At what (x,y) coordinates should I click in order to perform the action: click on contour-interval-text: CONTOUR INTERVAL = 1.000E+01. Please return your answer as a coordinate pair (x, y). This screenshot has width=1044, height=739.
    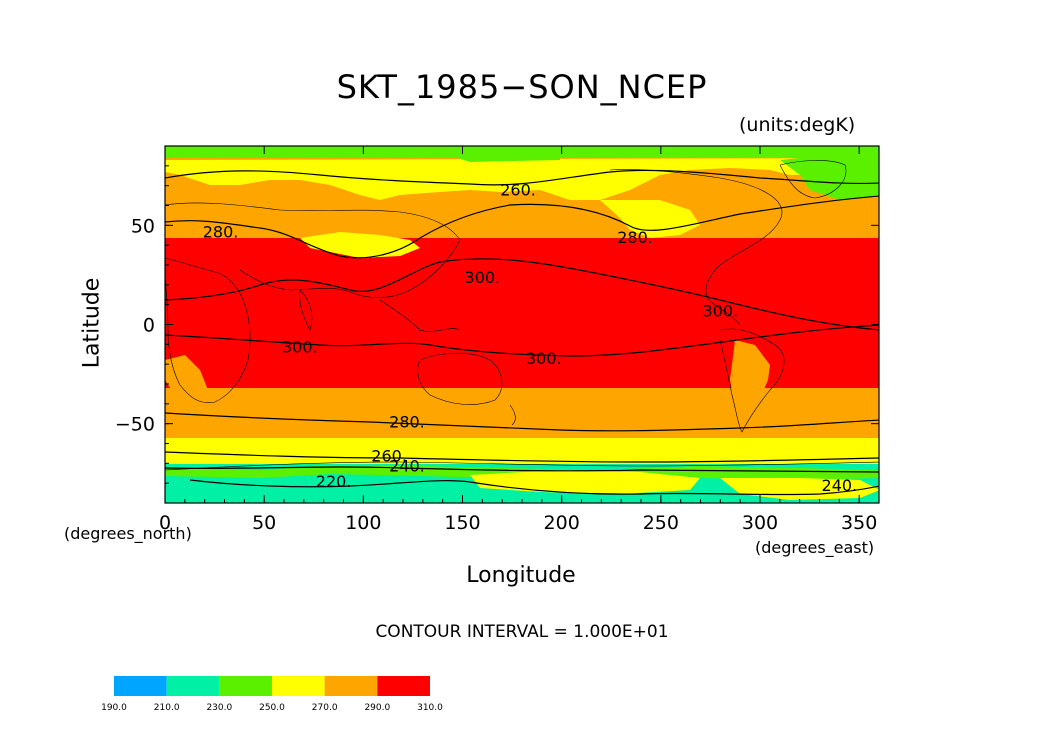
    Looking at the image, I should click on (522, 632).